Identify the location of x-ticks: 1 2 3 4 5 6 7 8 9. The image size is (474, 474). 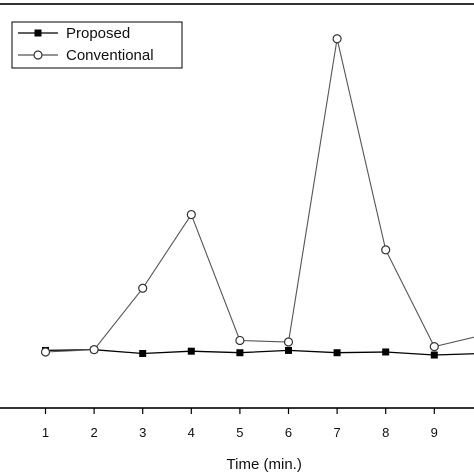
(240, 424).